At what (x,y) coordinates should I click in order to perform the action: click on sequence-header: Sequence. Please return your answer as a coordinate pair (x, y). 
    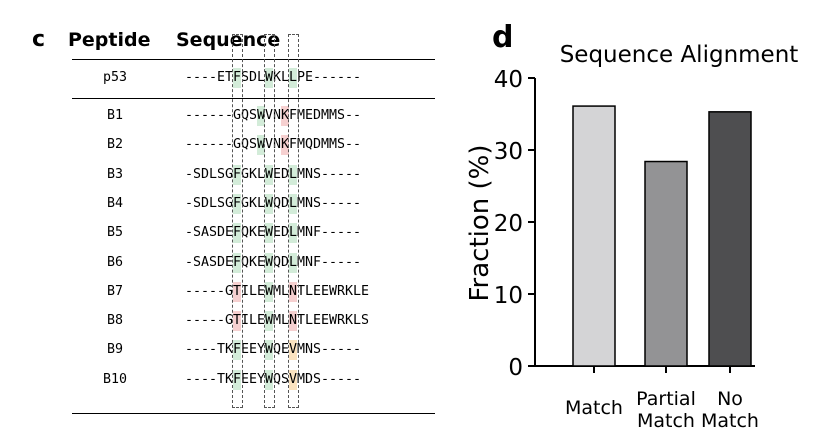
    Looking at the image, I should click on (228, 40).